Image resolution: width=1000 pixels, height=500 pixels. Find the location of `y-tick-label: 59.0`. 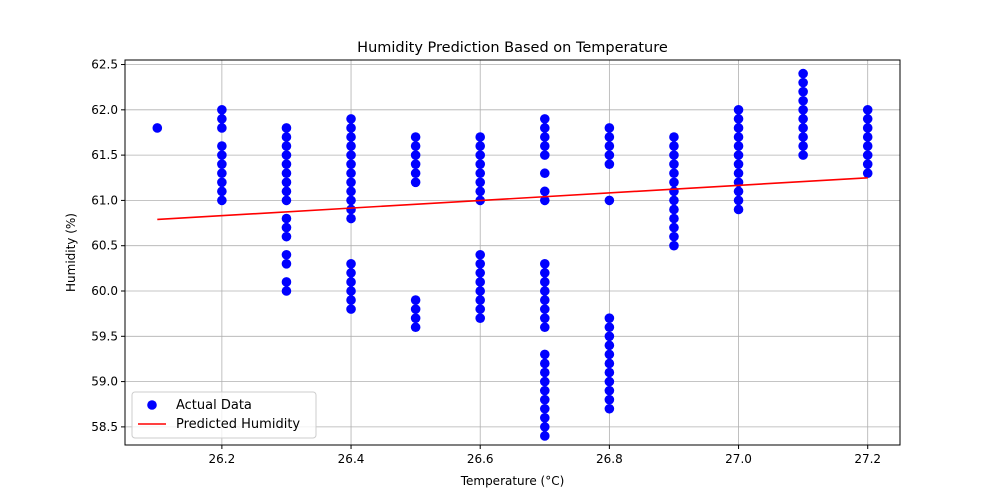

y-tick-label: 59.0 is located at coordinates (104, 382).